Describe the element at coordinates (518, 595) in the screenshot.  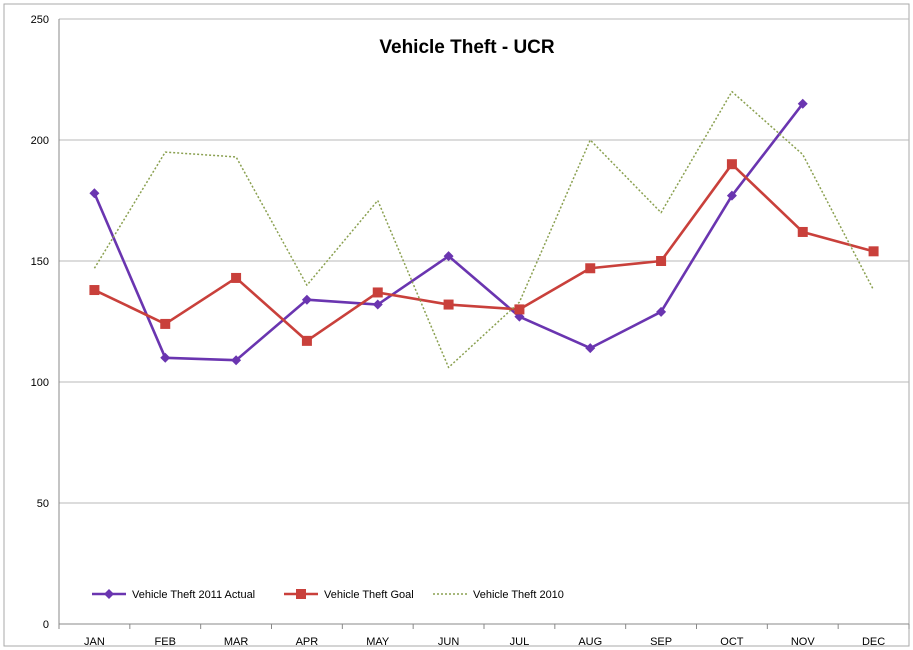
I see `legend-label: Vehicle Theft 2010` at that location.